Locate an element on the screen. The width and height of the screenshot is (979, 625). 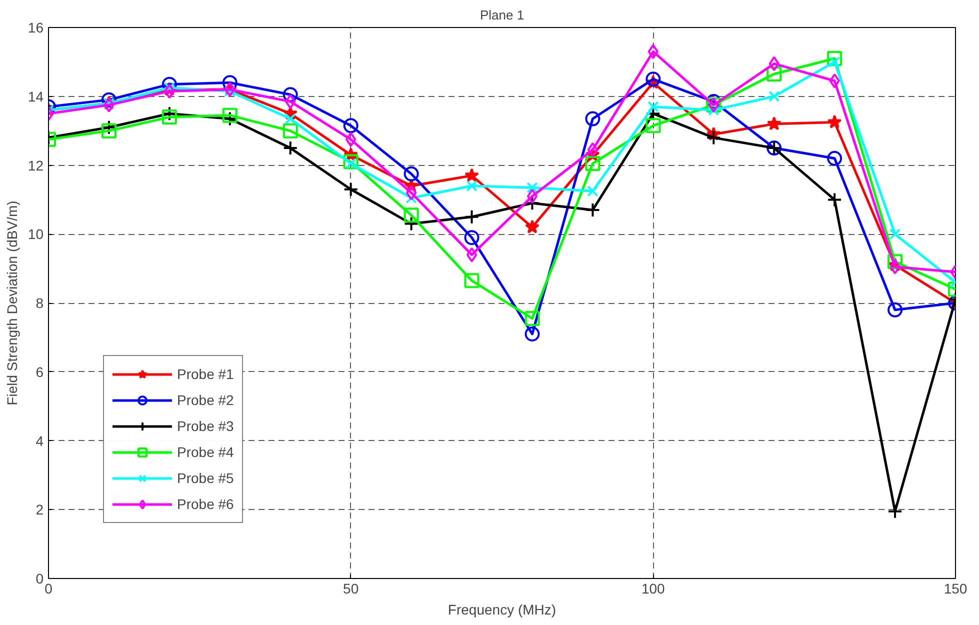
legend-label: Probe #5 is located at coordinates (205, 478).